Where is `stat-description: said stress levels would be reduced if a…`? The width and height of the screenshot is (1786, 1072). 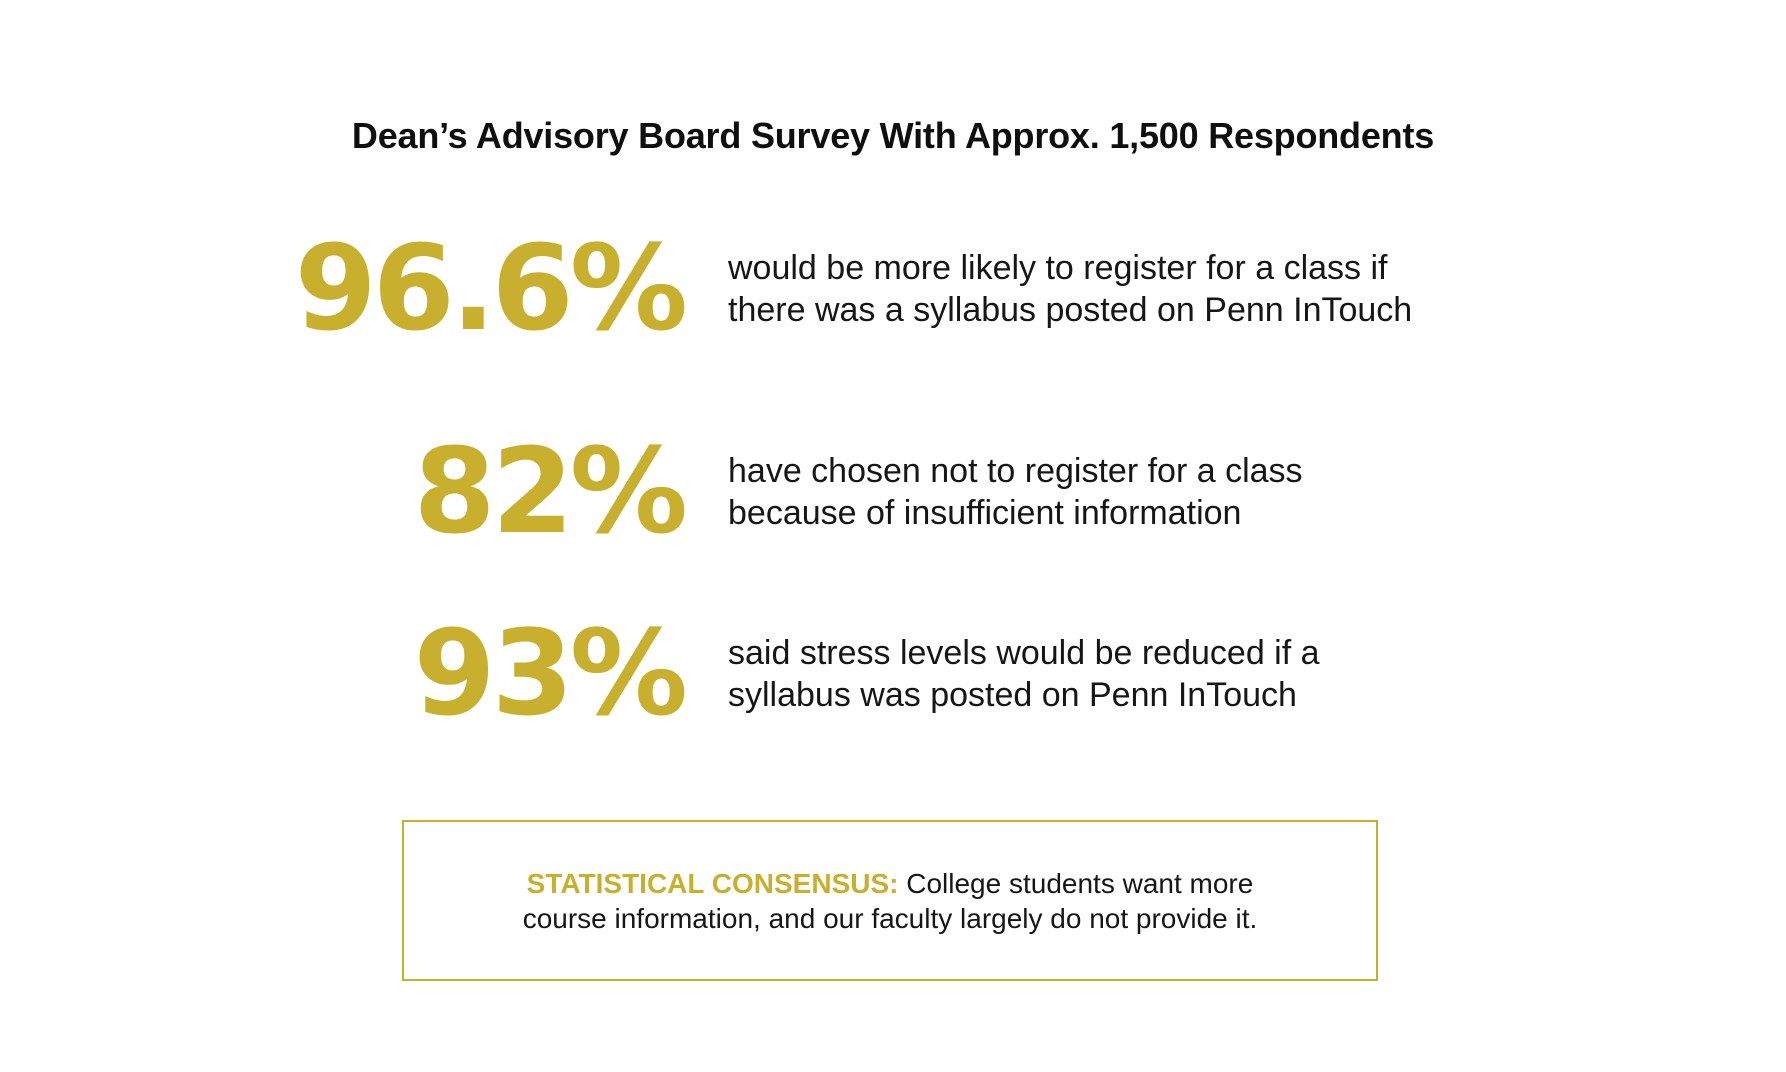 stat-description: said stress levels would be reduced if a… is located at coordinates (1108, 674).